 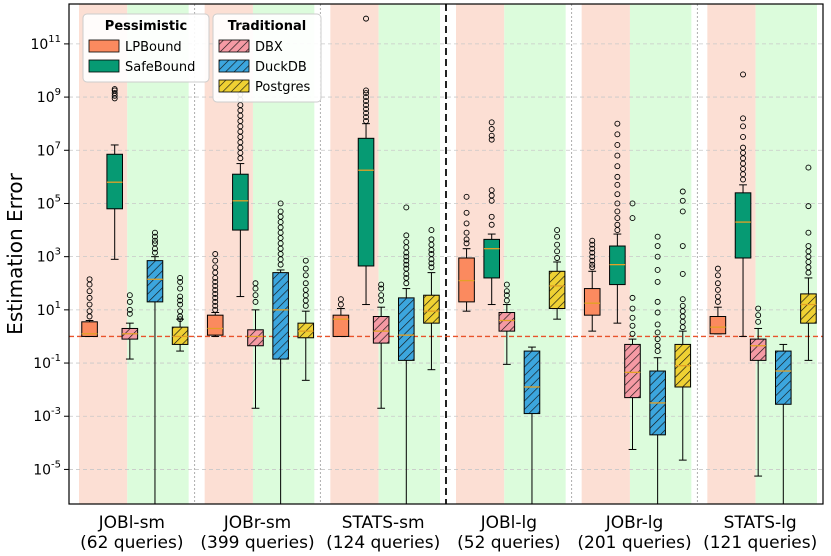 I want to click on bg-traditional-JOBl-sm, so click(x=158, y=254).